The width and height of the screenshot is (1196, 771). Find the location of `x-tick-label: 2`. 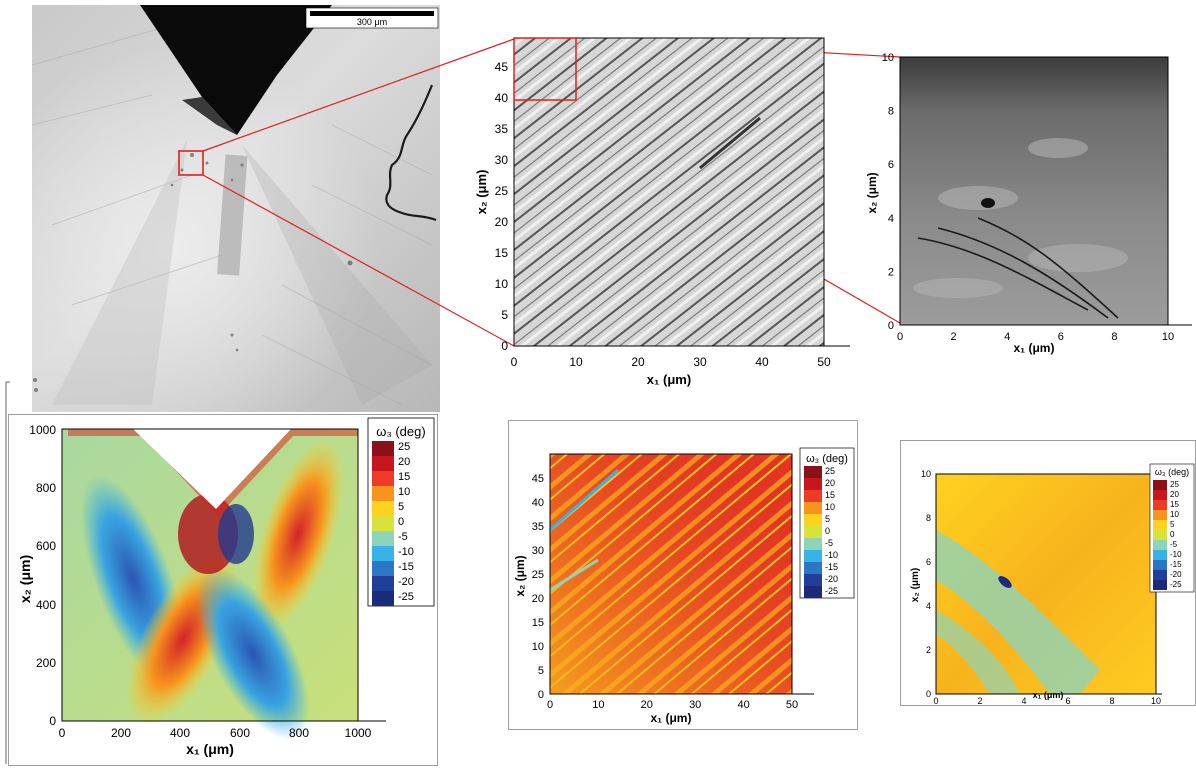

x-tick-label: 2 is located at coordinates (979, 701).